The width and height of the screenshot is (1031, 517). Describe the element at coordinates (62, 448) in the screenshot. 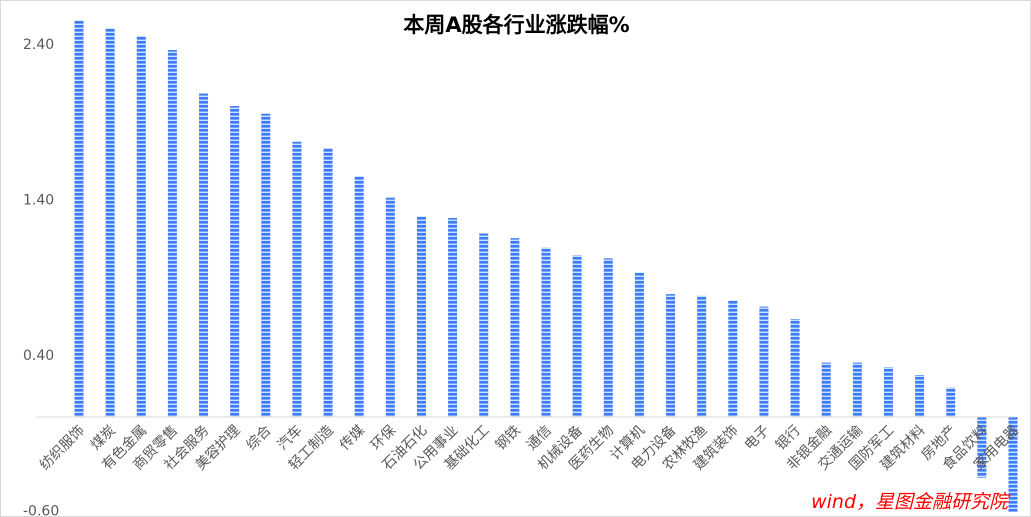

I see `category-label: 纺织服饰` at that location.